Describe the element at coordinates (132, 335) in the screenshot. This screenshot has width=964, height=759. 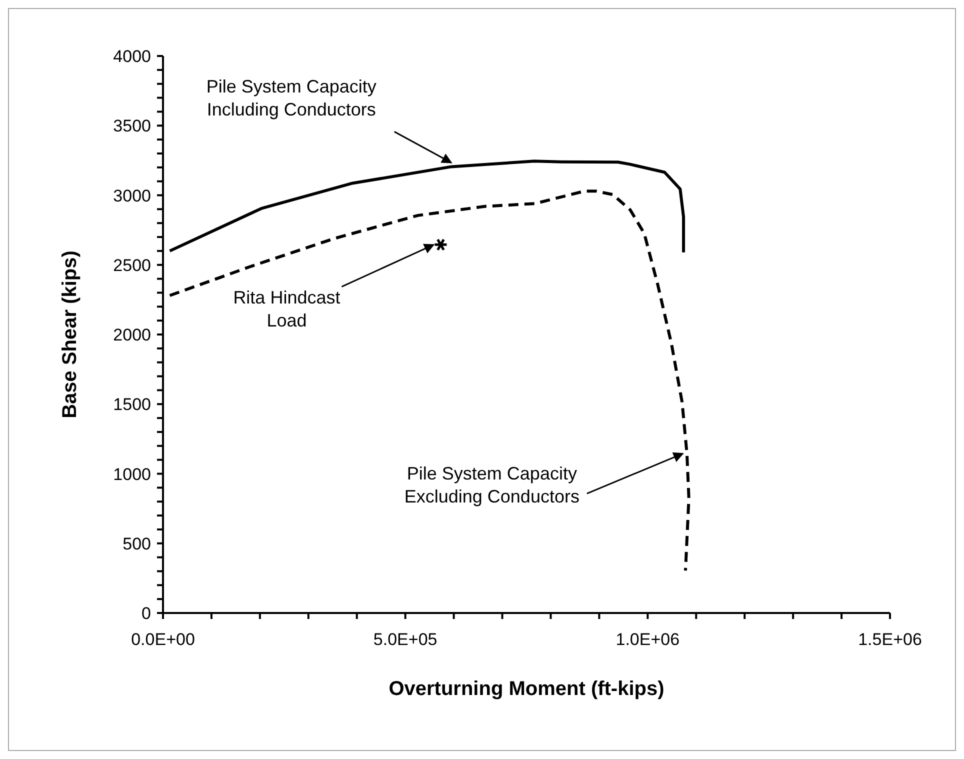
I see `y-tick-label: 2000` at that location.